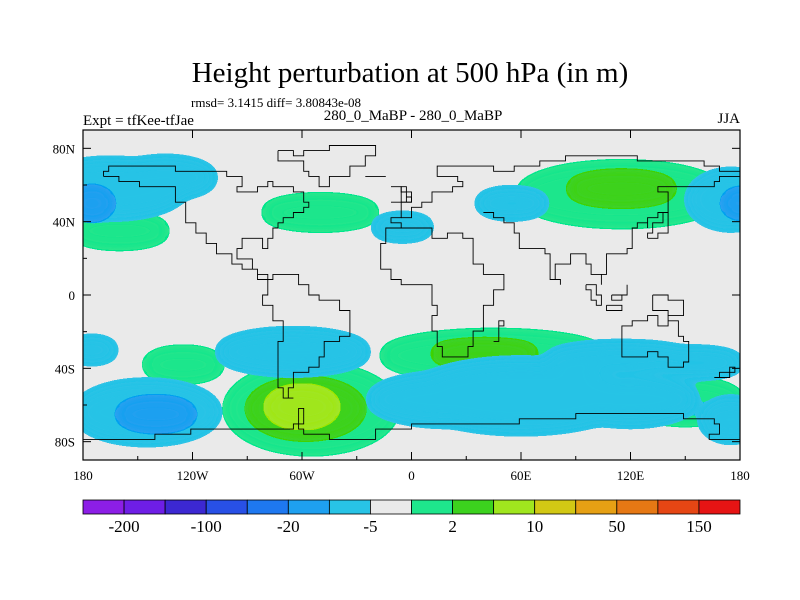  What do you see at coordinates (631, 475) in the screenshot?
I see `x-tick-label: 120E` at bounding box center [631, 475].